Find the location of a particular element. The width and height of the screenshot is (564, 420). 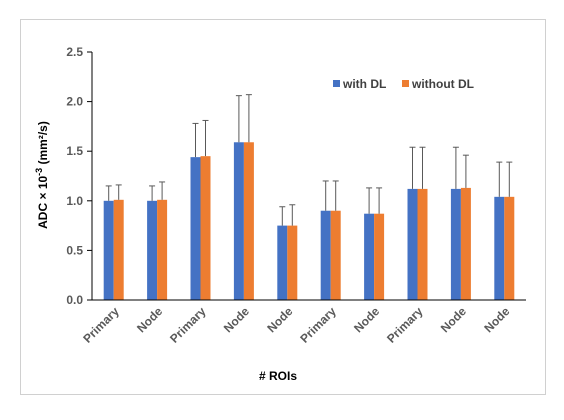

y-tick-label: 0.5 is located at coordinates (74, 250).